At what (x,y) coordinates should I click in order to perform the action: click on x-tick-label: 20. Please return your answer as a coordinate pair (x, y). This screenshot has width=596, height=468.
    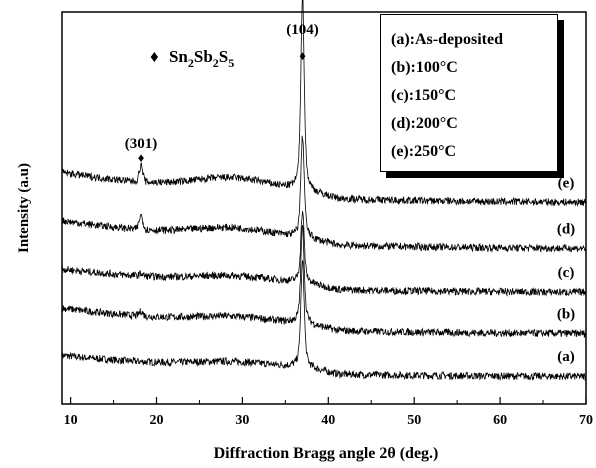
    Looking at the image, I should click on (156, 420).